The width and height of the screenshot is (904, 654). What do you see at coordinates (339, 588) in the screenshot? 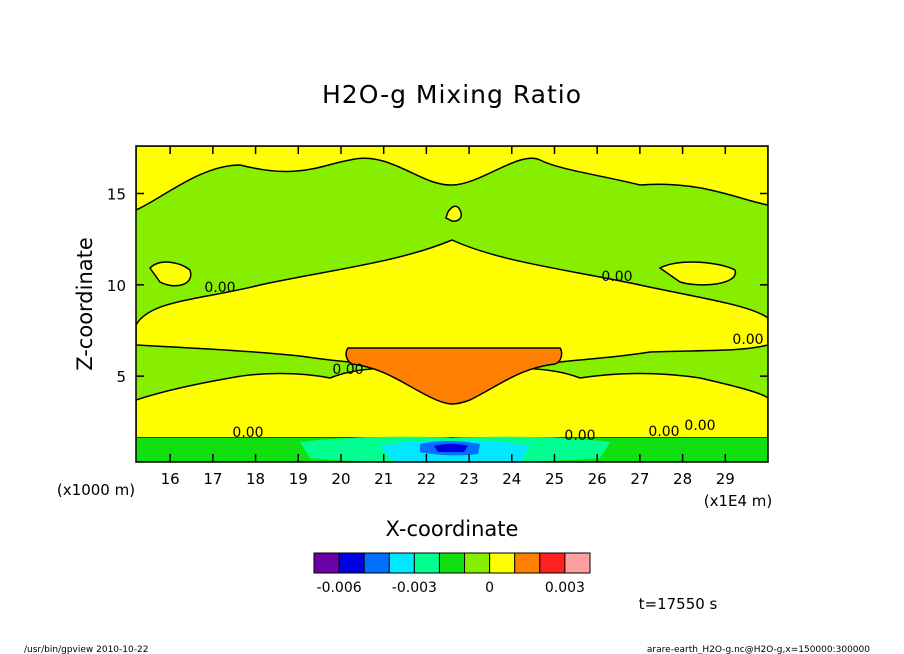
I see `colorbar-tick-label: -0.006` at bounding box center [339, 588].